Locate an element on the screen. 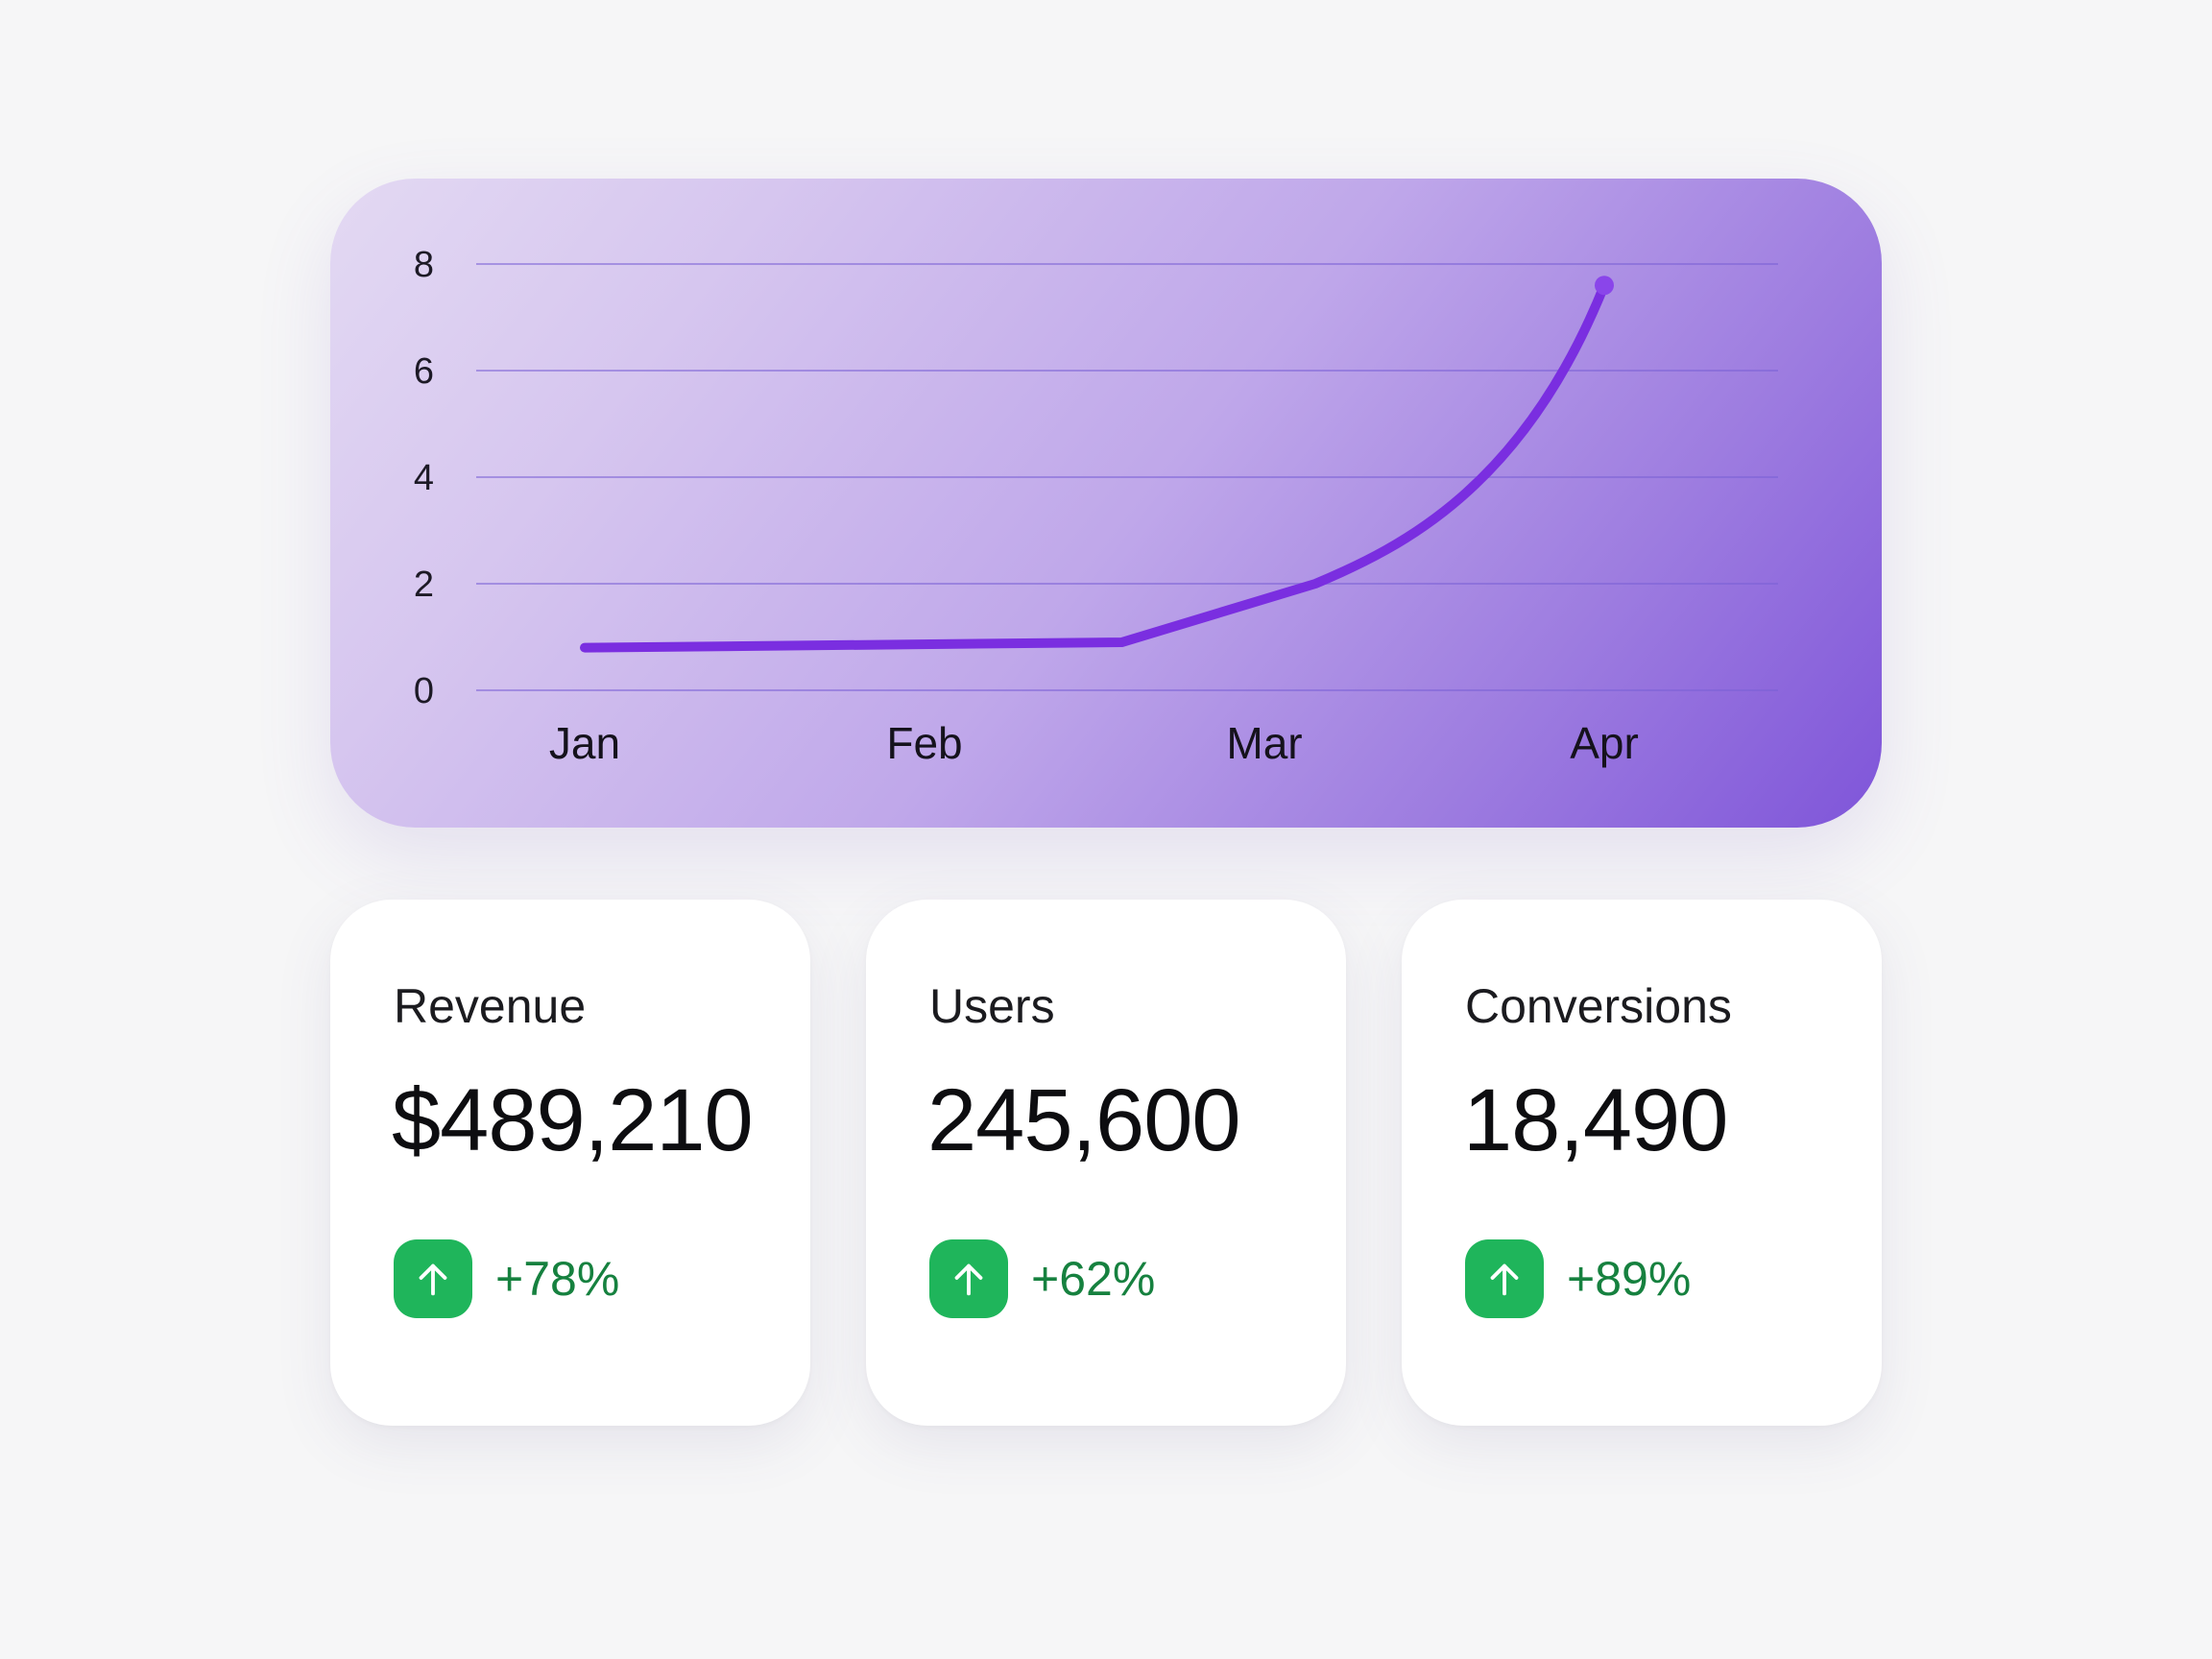 Image resolution: width=2212 pixels, height=1659 pixels. trend-percentage: +62% is located at coordinates (1093, 1279).